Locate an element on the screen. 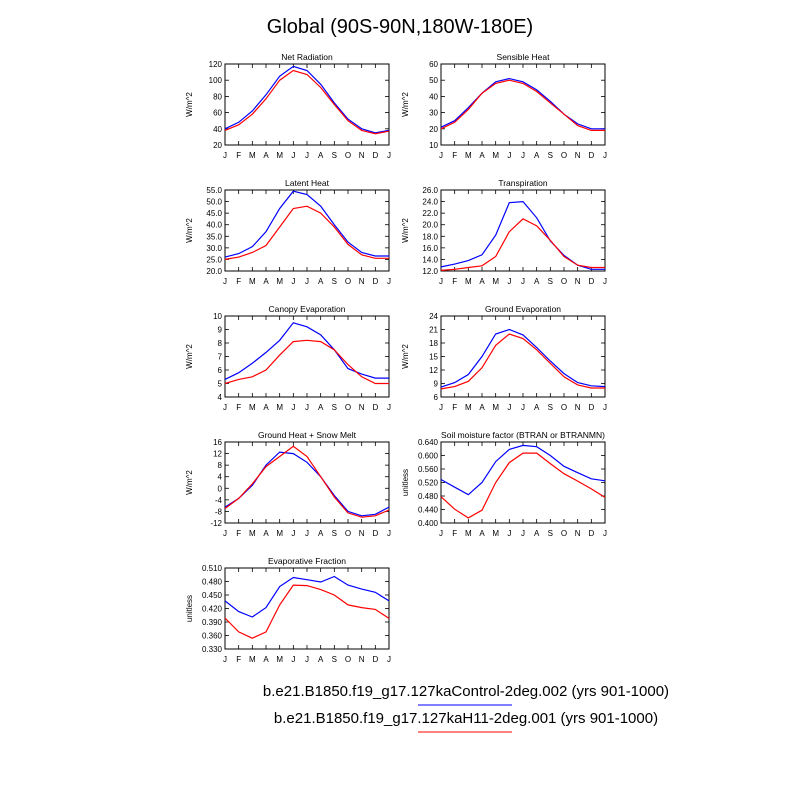 This screenshot has width=800, height=800. y-tick-label: 40.0 is located at coordinates (214, 225).